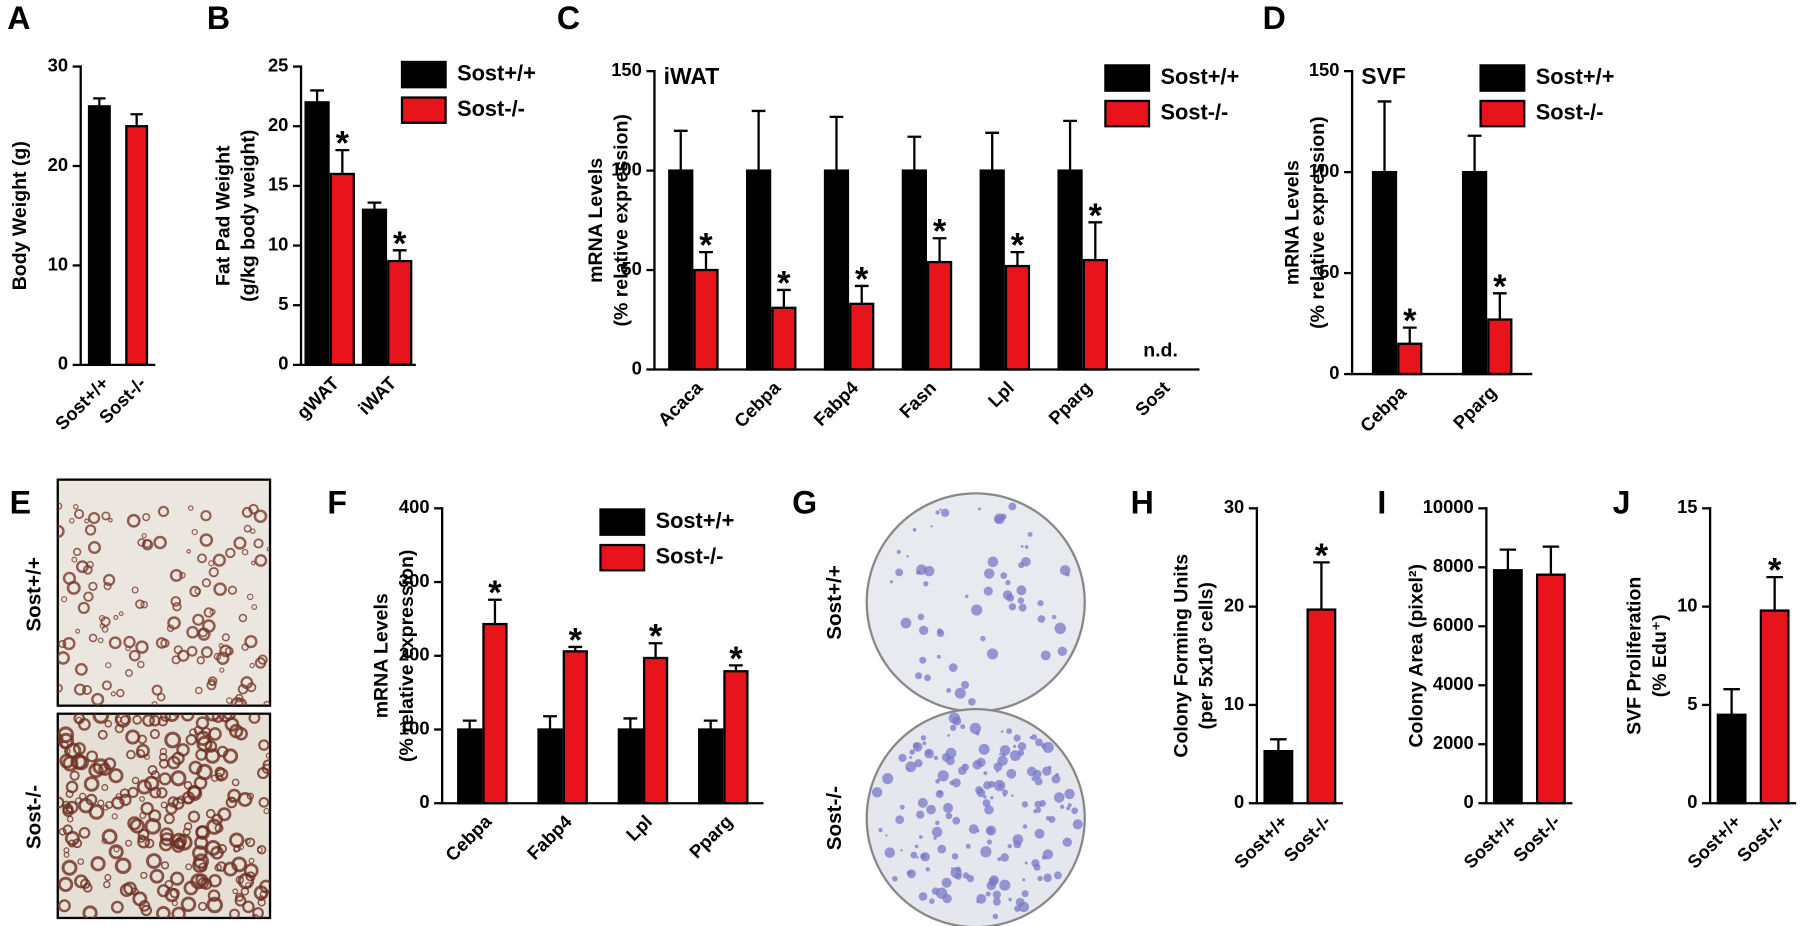 The width and height of the screenshot is (1800, 926). Describe the element at coordinates (917, 399) in the screenshot. I see `x-tick-label: Fasn` at that location.